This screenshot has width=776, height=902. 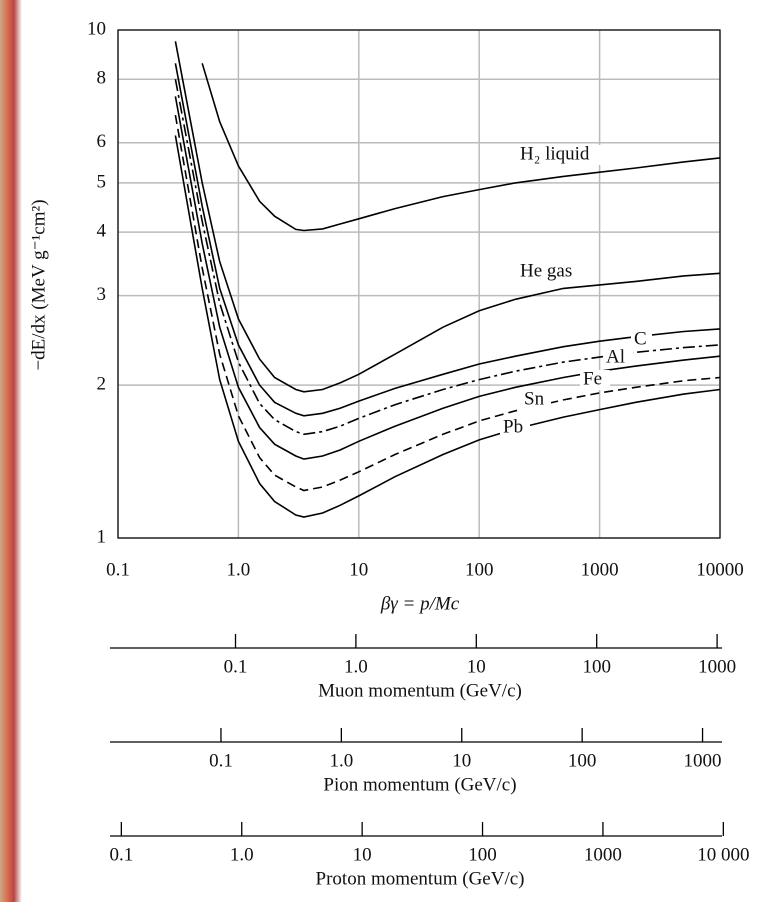 I want to click on y-tick-label: 10, so click(x=96, y=28).